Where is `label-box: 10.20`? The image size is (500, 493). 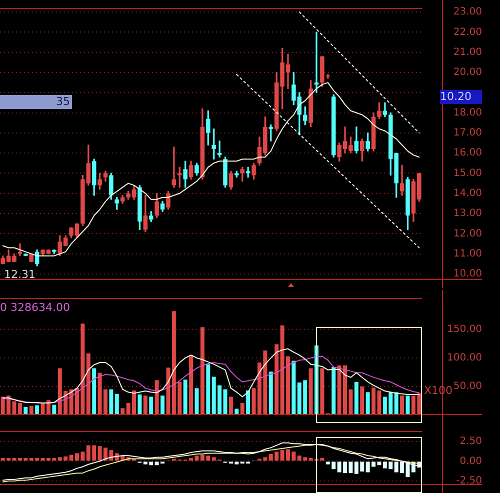
label-box: 10.20 is located at coordinates (461, 97).